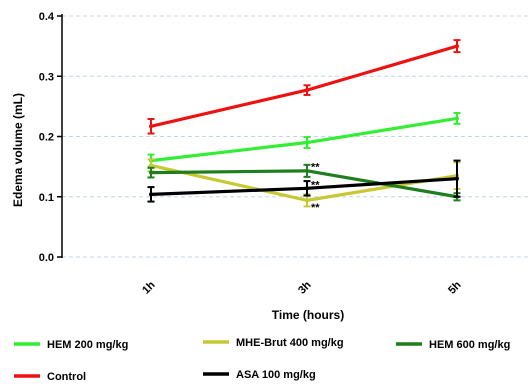 This screenshot has width=529, height=387. I want to click on x-tick-label: 5h, so click(455, 288).